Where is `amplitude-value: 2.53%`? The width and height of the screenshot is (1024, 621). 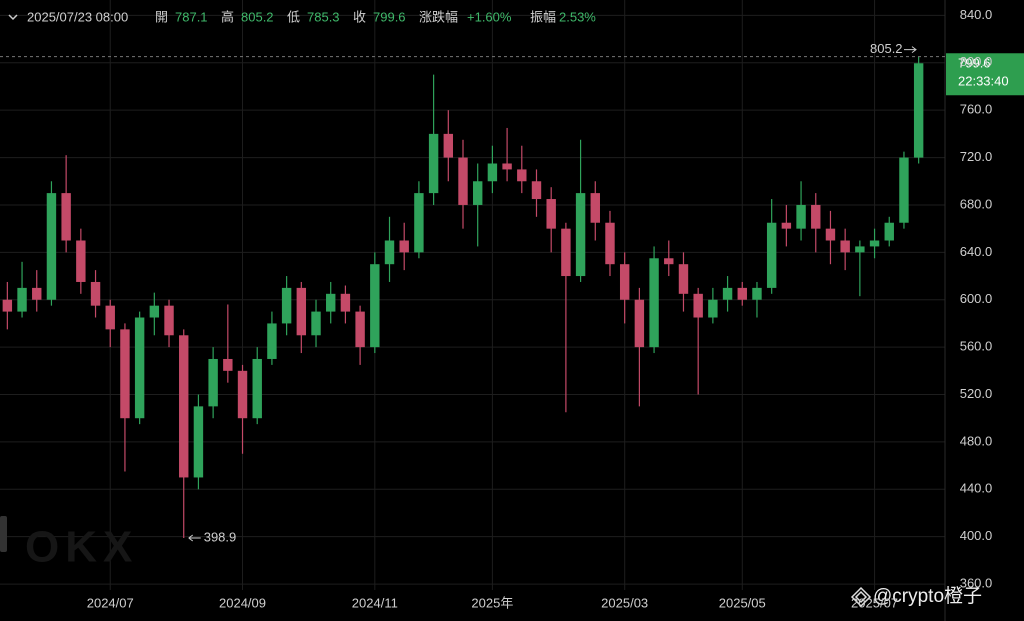
amplitude-value: 2.53% is located at coordinates (577, 16).